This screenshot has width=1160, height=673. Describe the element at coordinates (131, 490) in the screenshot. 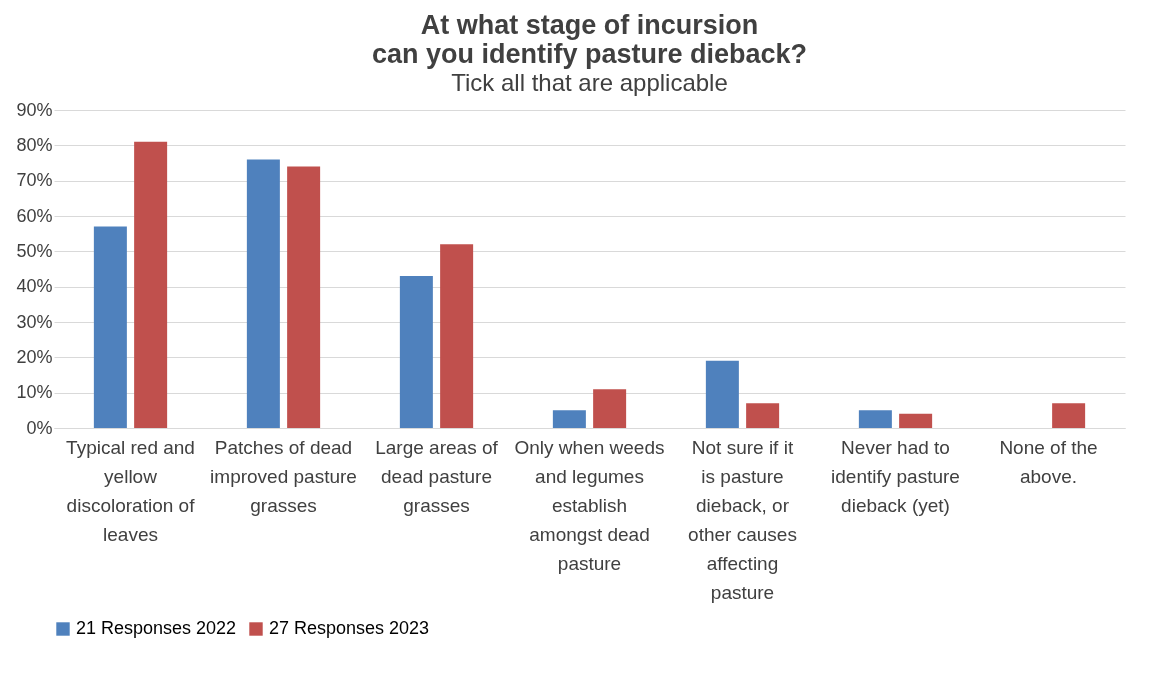

I see `x-tick-label: Typical red and yellow discoloration of leaves` at that location.